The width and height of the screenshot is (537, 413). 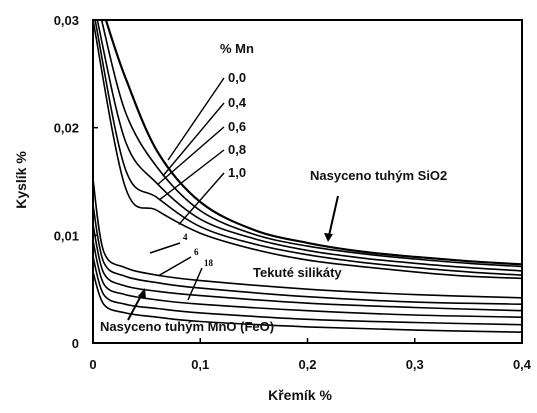 I want to click on lower-curve-label-4: 4, so click(x=185, y=237).